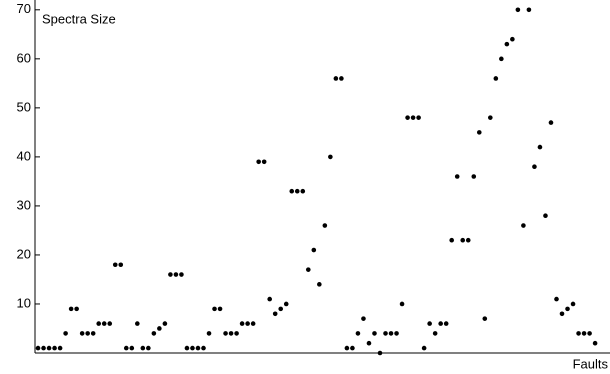  Describe the element at coordinates (24, 204) in the screenshot. I see `y-tick-label: 30` at that location.